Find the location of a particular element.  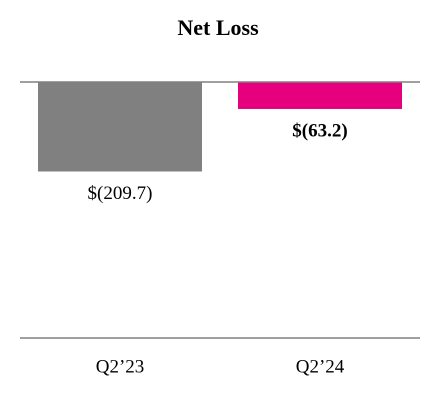

value-label: $(63.2) is located at coordinates (319, 130).